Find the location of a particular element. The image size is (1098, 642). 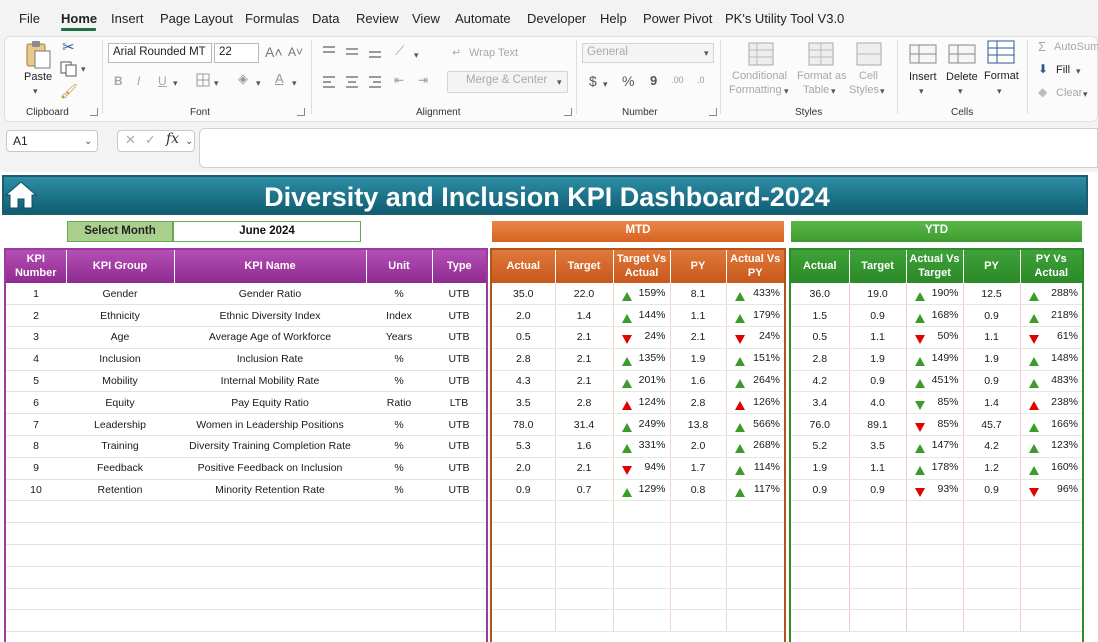

mtd-target-cell: 22.0 is located at coordinates (584, 294).